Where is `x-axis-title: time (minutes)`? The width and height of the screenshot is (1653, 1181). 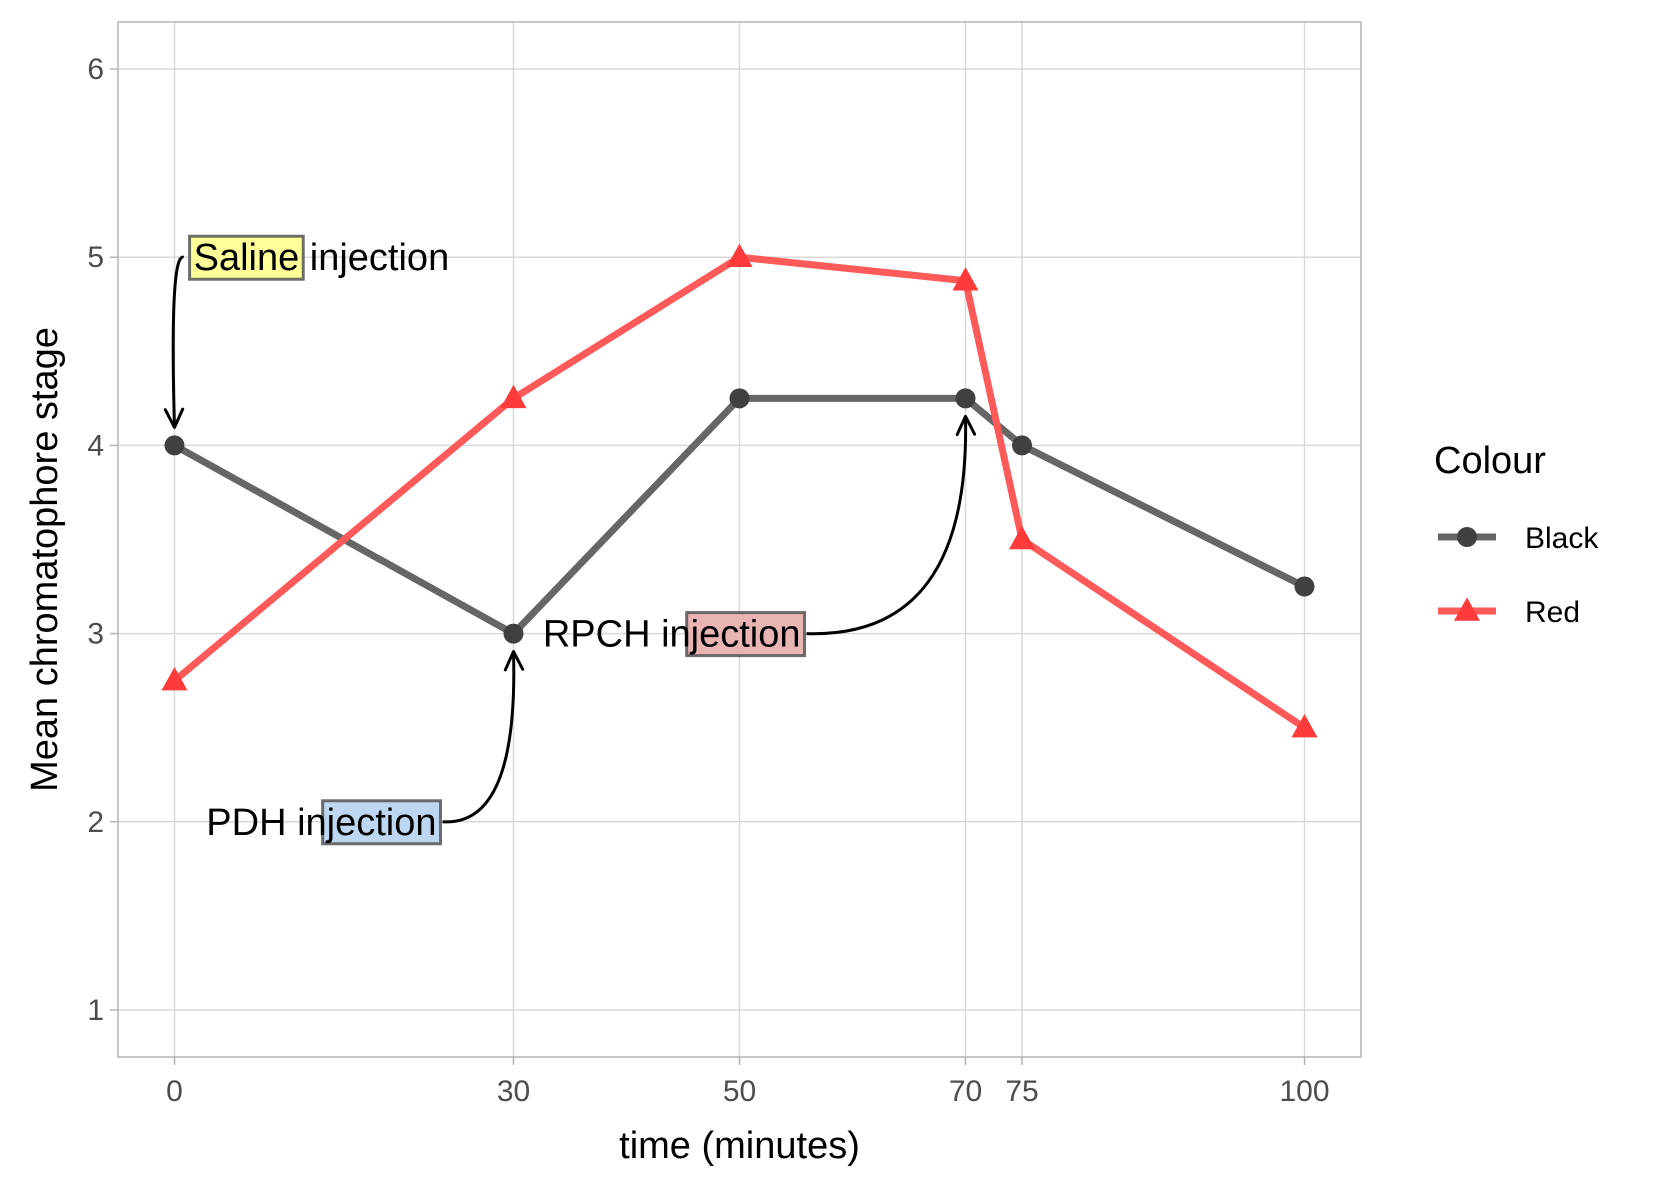
x-axis-title: time (minutes) is located at coordinates (739, 1146).